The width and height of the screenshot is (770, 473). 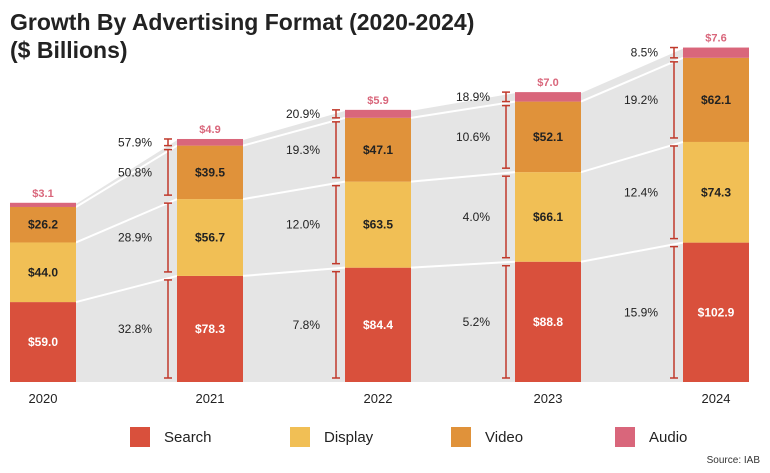 I want to click on legend-item-audio: Audio, so click(x=651, y=437).